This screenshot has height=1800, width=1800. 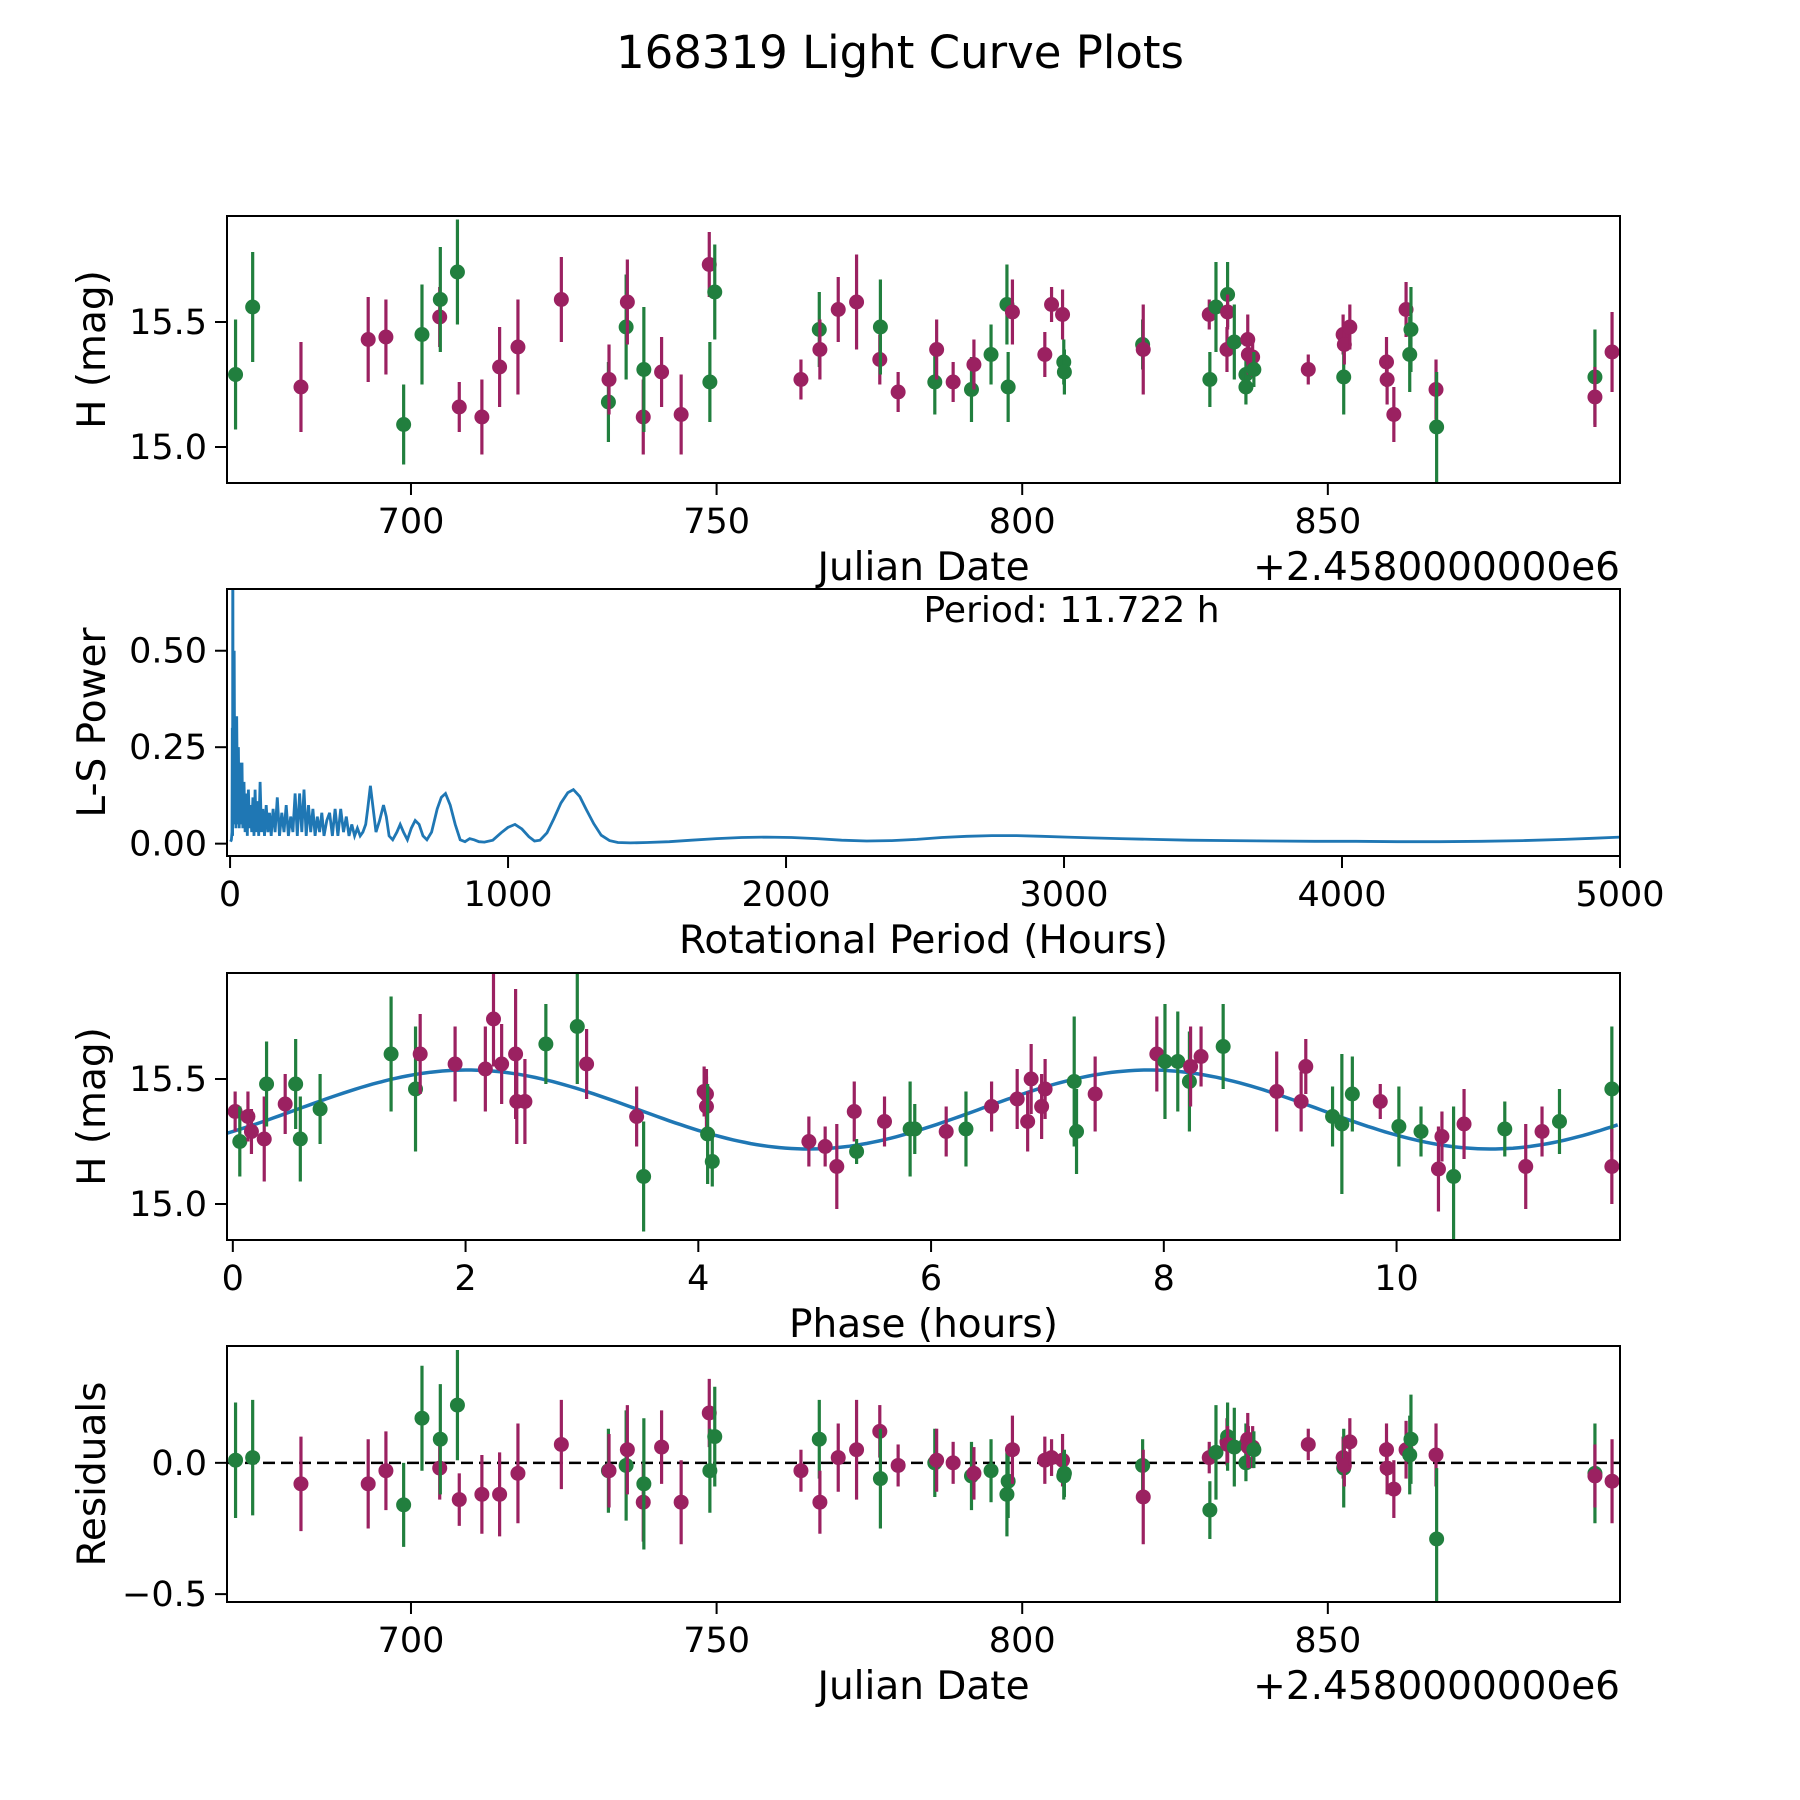 I want to click on lightcurve-data, so click(x=924, y=350).